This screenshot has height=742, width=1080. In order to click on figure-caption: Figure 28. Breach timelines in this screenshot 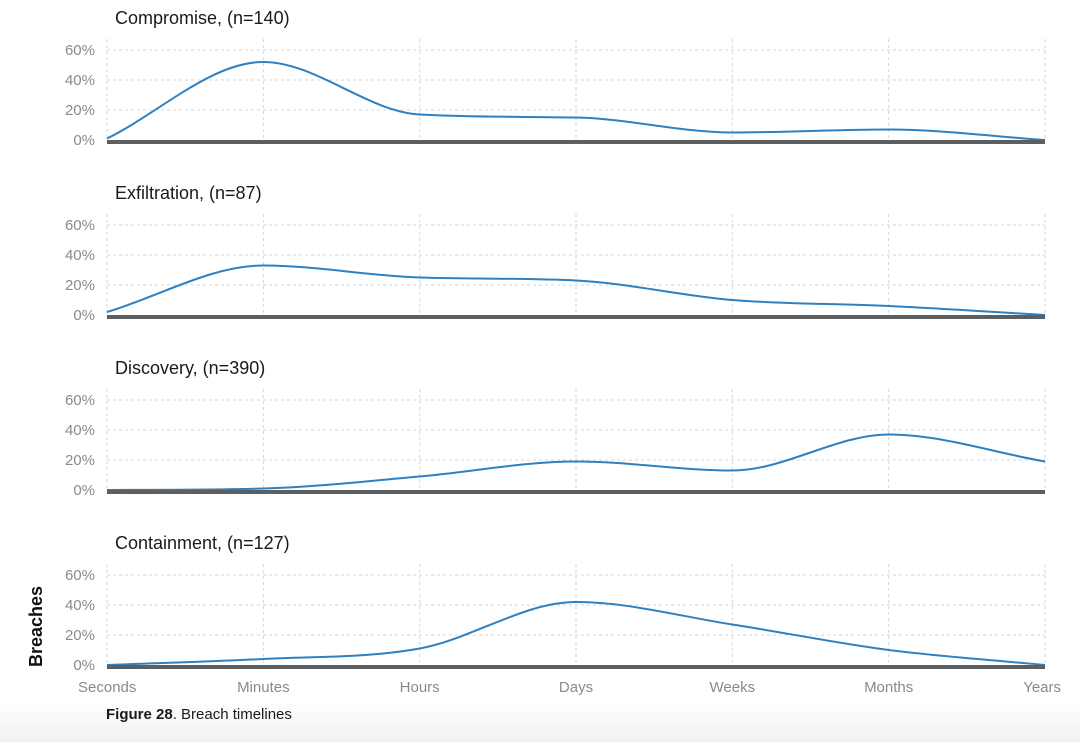, I will do `click(199, 714)`.